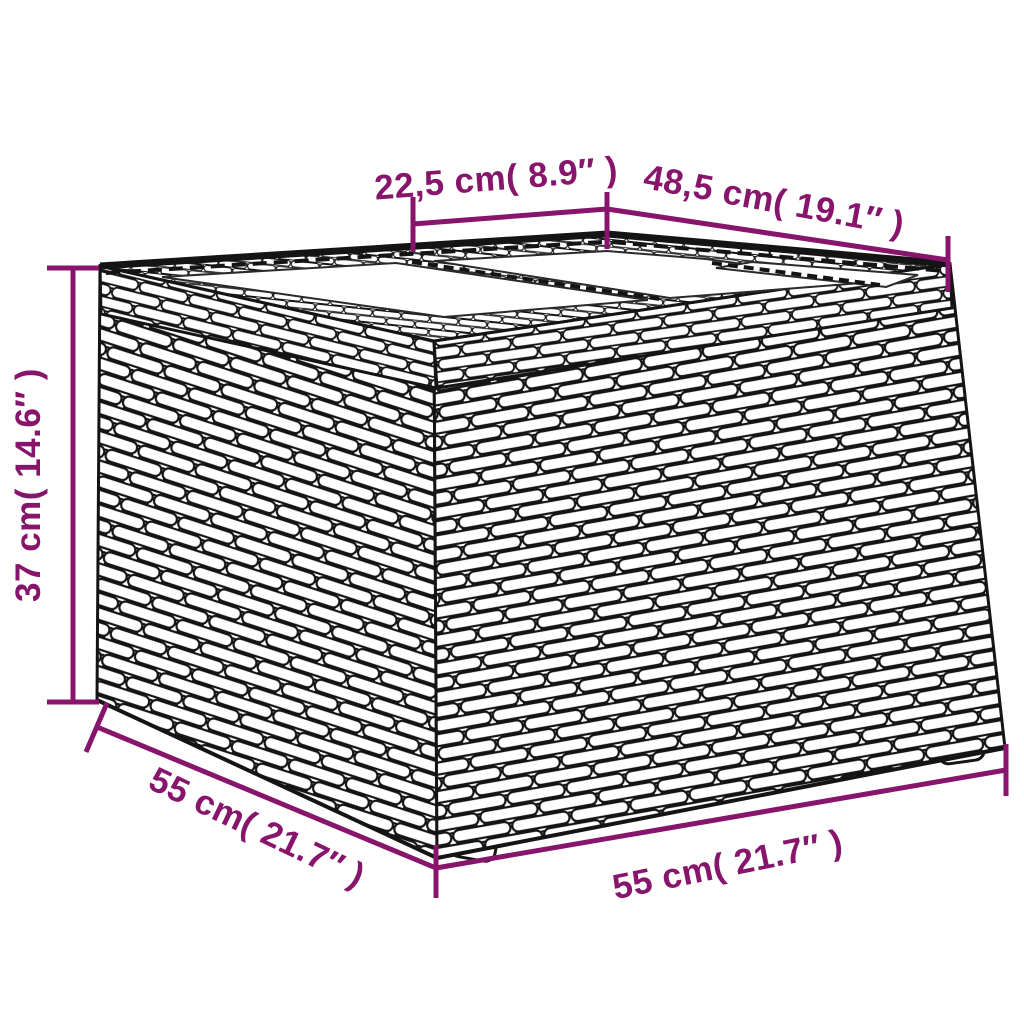  What do you see at coordinates (54, 485) in the screenshot?
I see `dimension-height: 37 cm( 14.6″ )` at bounding box center [54, 485].